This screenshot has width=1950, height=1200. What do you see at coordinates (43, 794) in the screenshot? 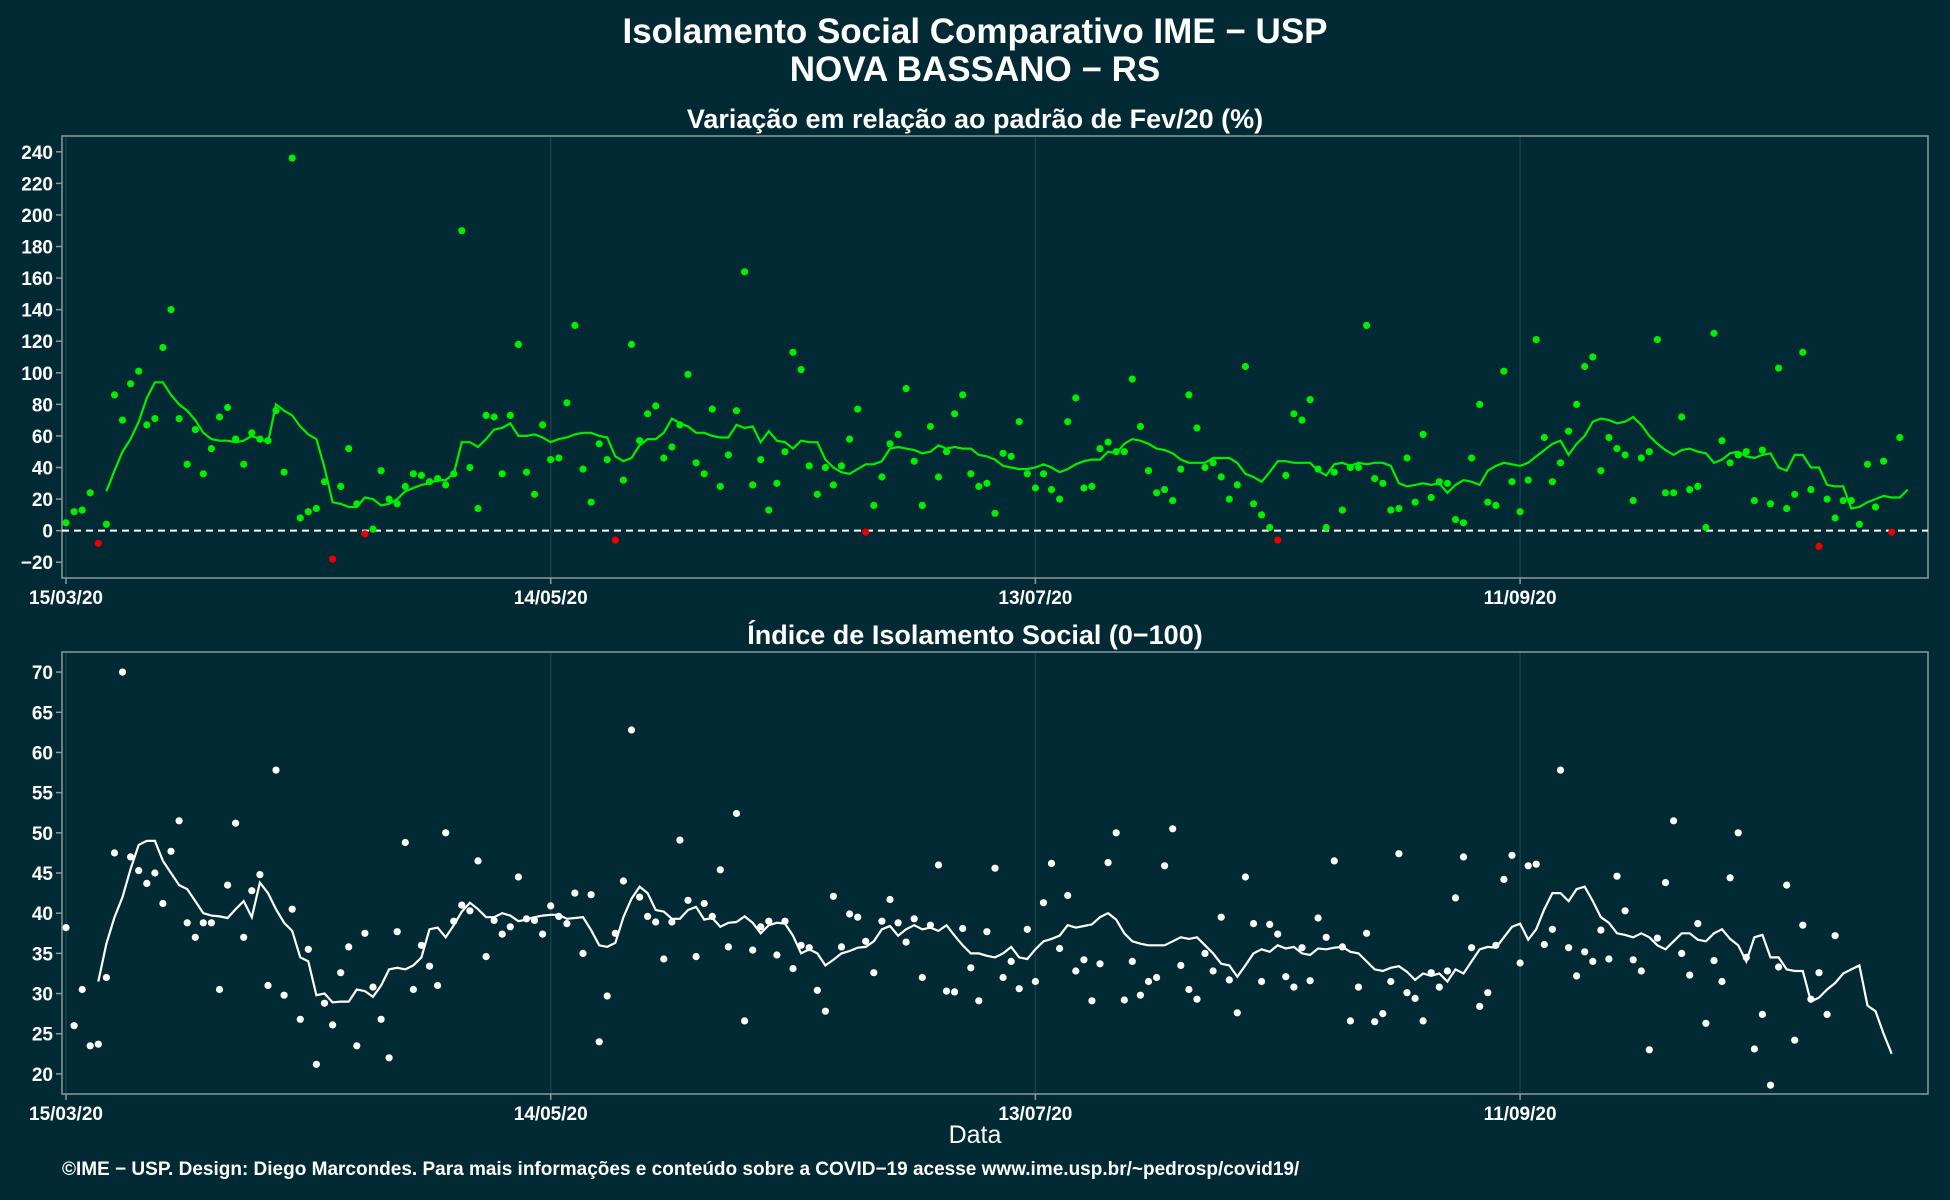
I see `y-tick-label: 55` at bounding box center [43, 794].